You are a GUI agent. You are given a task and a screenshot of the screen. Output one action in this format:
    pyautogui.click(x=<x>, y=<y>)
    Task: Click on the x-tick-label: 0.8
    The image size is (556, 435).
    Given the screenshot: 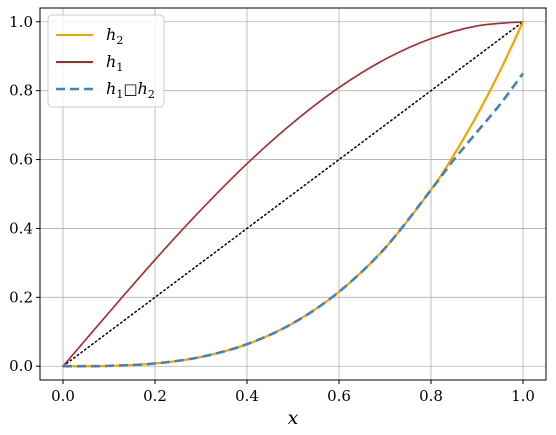 What is the action you would take?
    pyautogui.click(x=431, y=396)
    